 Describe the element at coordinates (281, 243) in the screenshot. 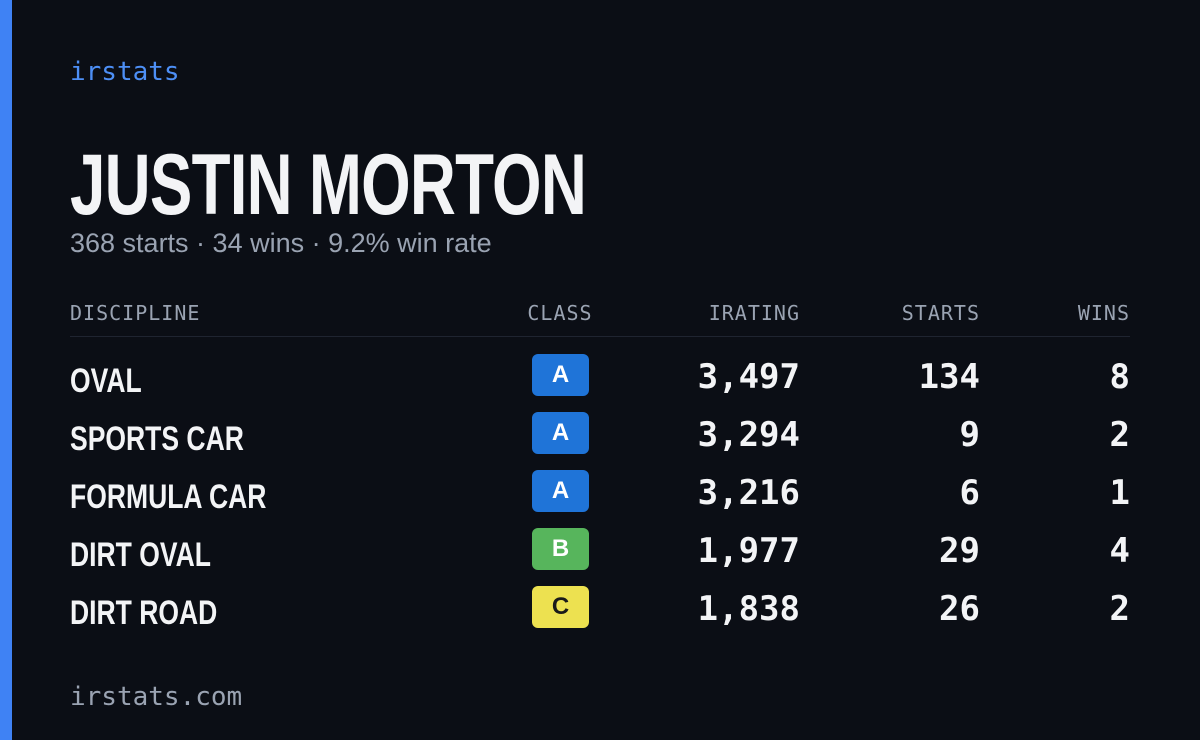

I see `driver-summary: 368 starts · 34 wins · 9.2% win rate` at that location.